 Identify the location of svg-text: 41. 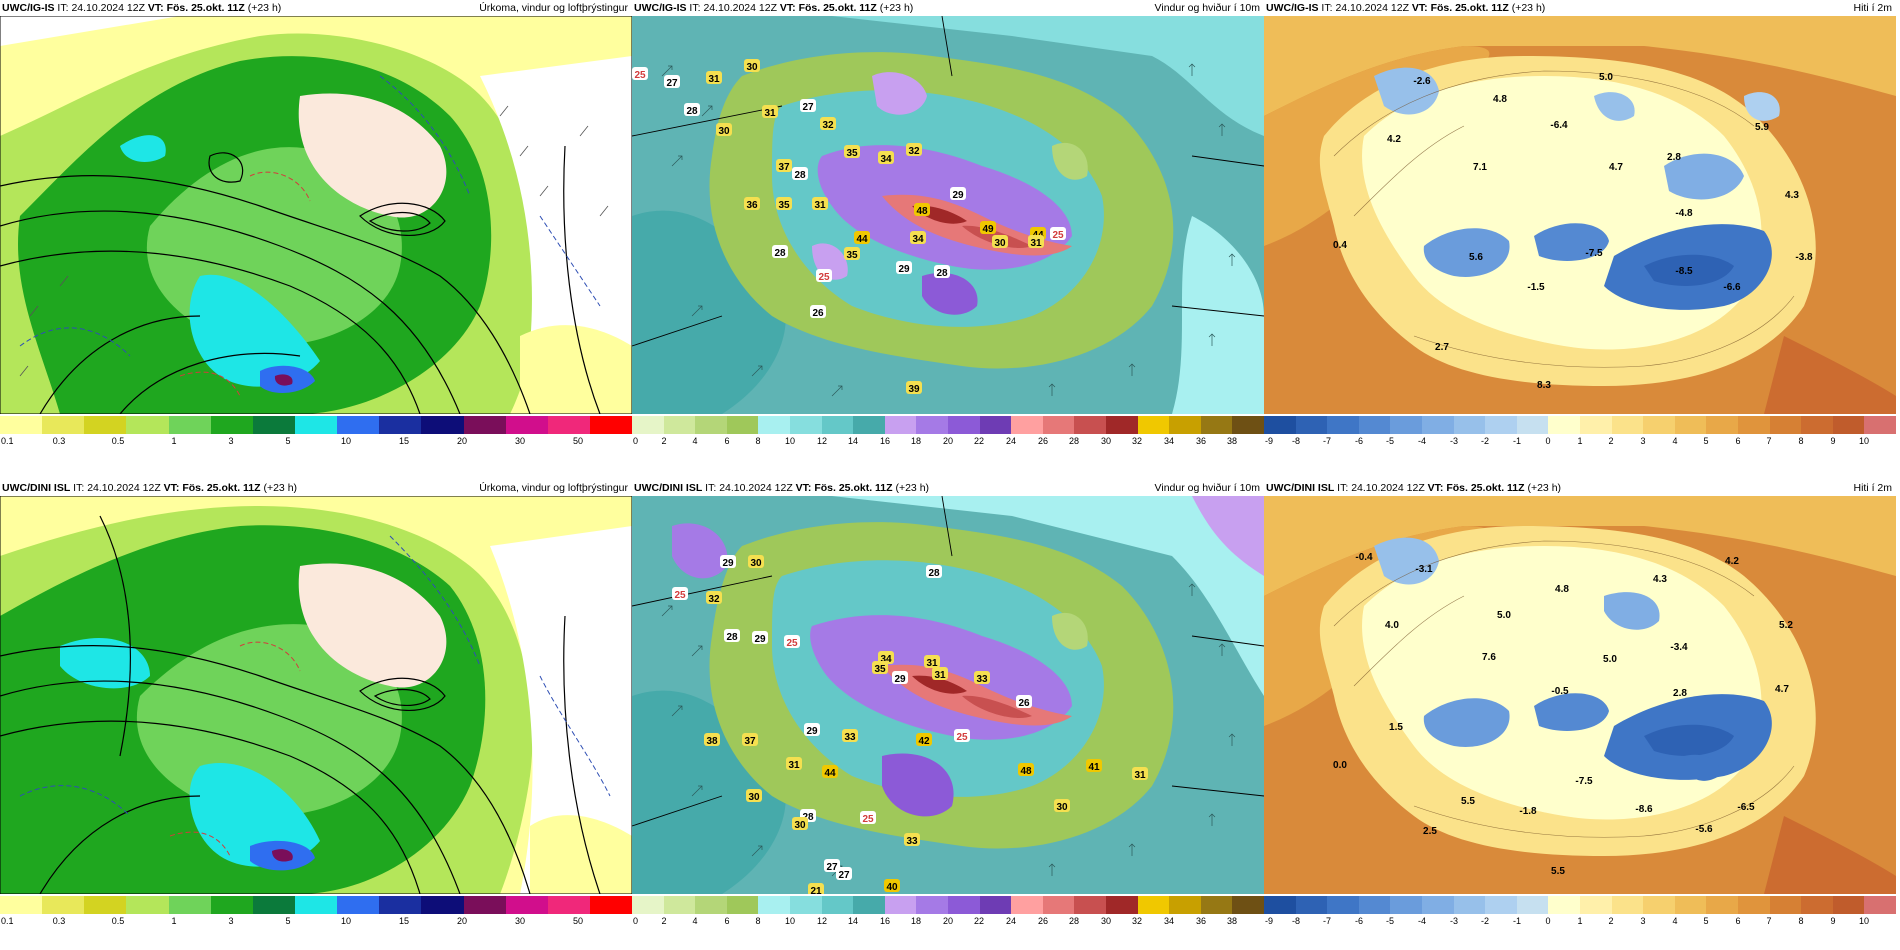
(1094, 767).